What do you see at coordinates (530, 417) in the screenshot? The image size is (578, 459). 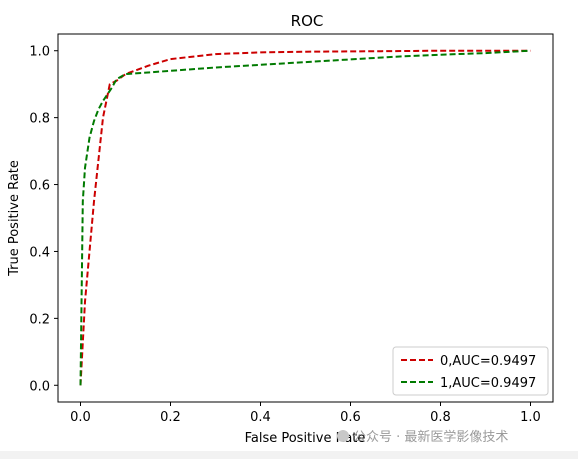 I see `x-tick-label: 1.0` at bounding box center [530, 417].